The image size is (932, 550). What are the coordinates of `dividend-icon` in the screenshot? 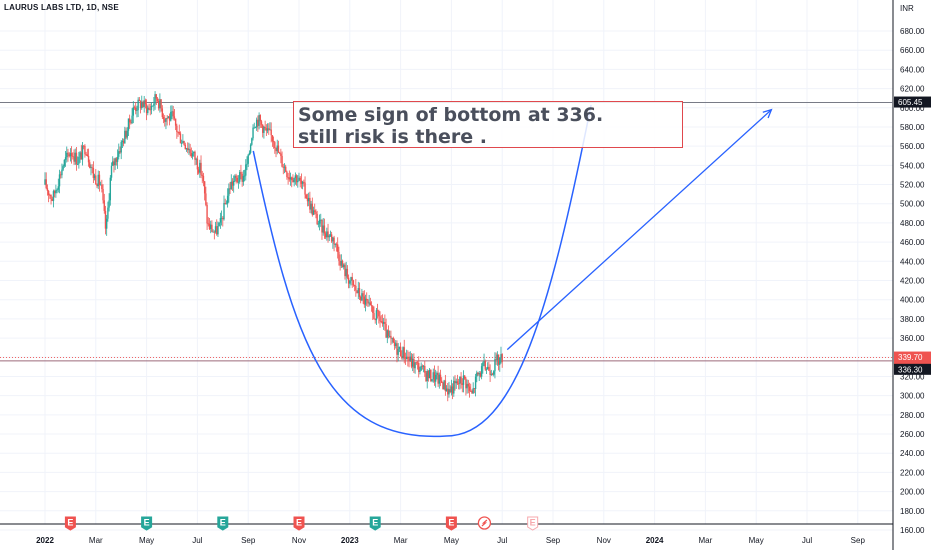 It's located at (484, 523).